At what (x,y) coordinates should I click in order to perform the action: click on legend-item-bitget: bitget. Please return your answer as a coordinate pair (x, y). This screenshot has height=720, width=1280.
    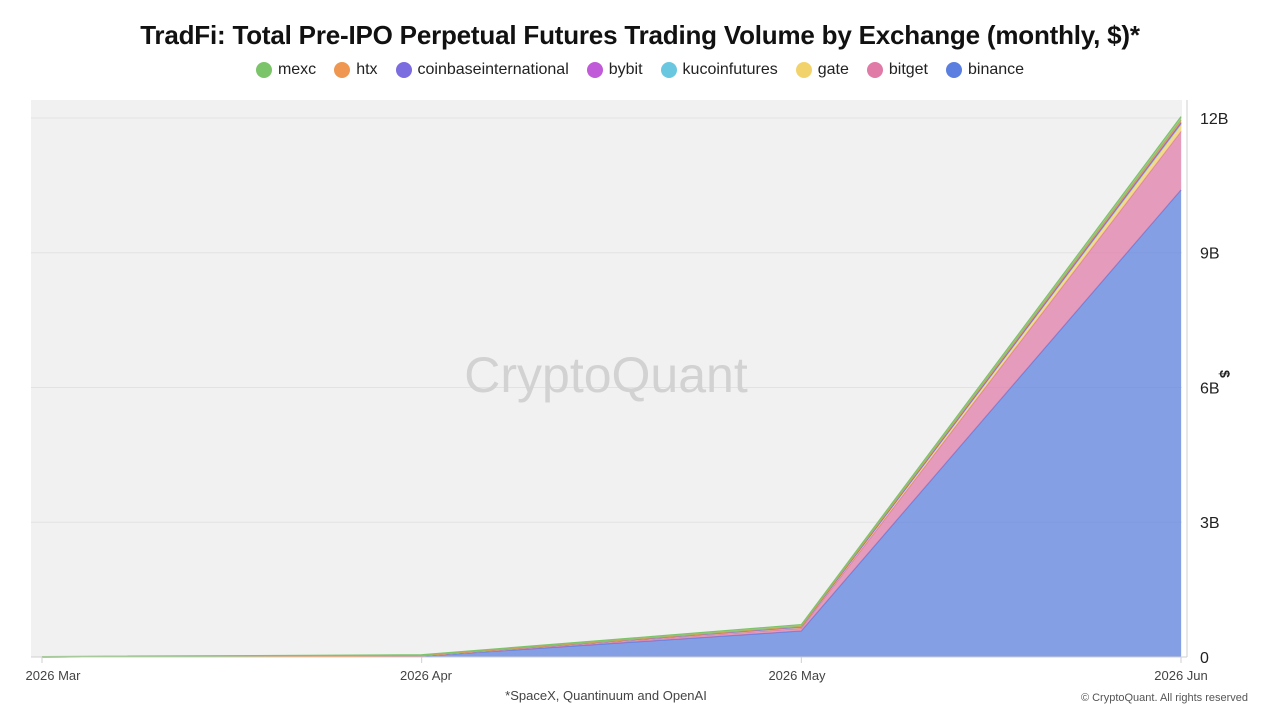
    Looking at the image, I should click on (897, 70).